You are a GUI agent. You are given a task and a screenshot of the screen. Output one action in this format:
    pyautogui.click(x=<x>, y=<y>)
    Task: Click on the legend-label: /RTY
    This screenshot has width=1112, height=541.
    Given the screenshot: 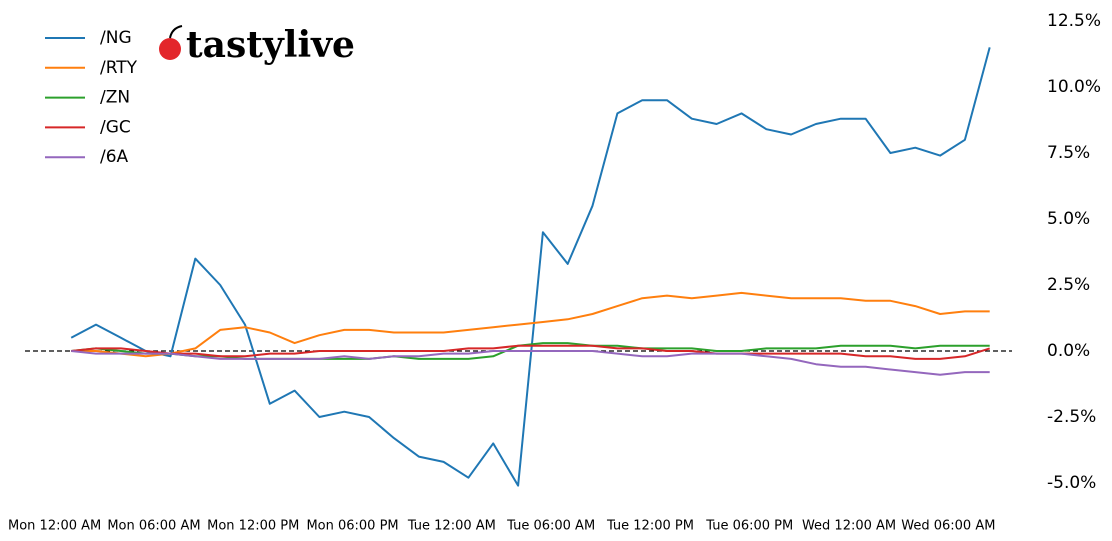 What is the action you would take?
    pyautogui.click(x=119, y=68)
    